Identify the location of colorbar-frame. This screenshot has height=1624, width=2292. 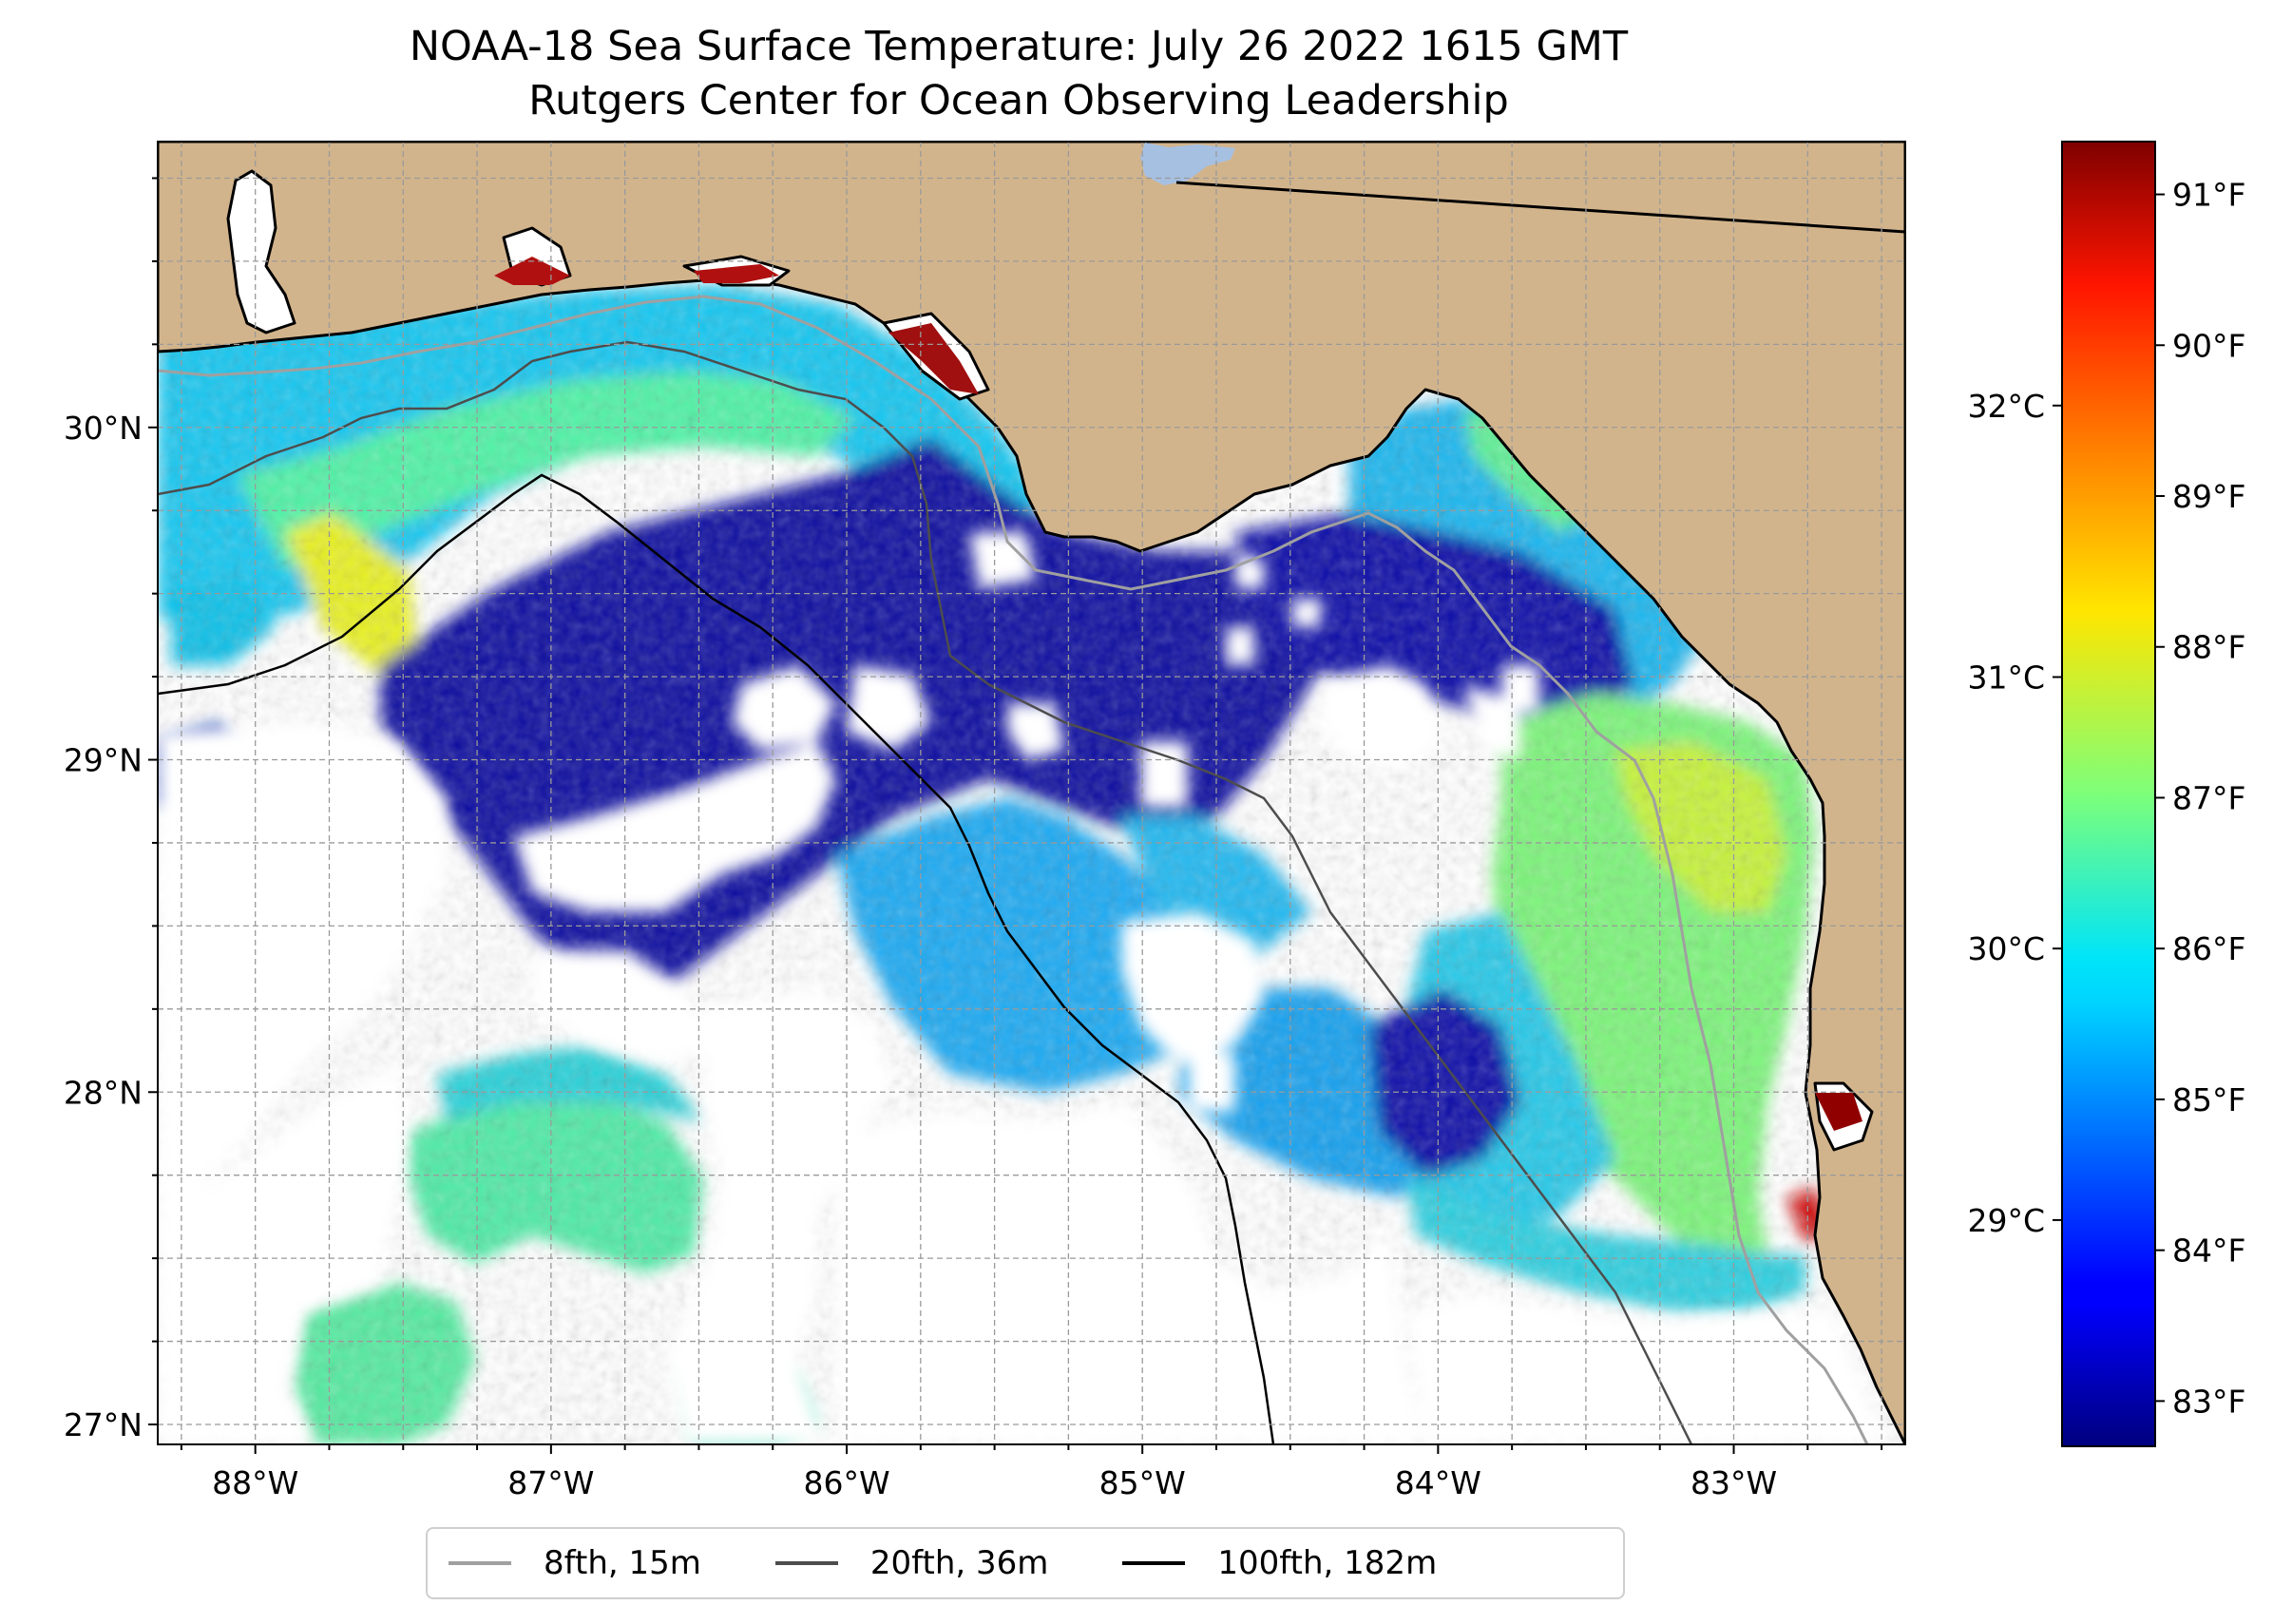
(2108, 794).